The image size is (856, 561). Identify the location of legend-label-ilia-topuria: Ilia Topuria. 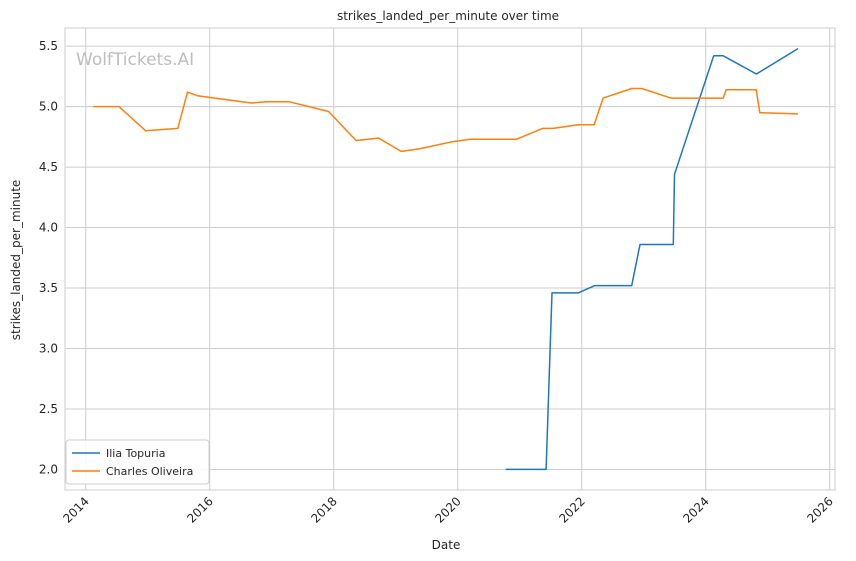
(135, 453).